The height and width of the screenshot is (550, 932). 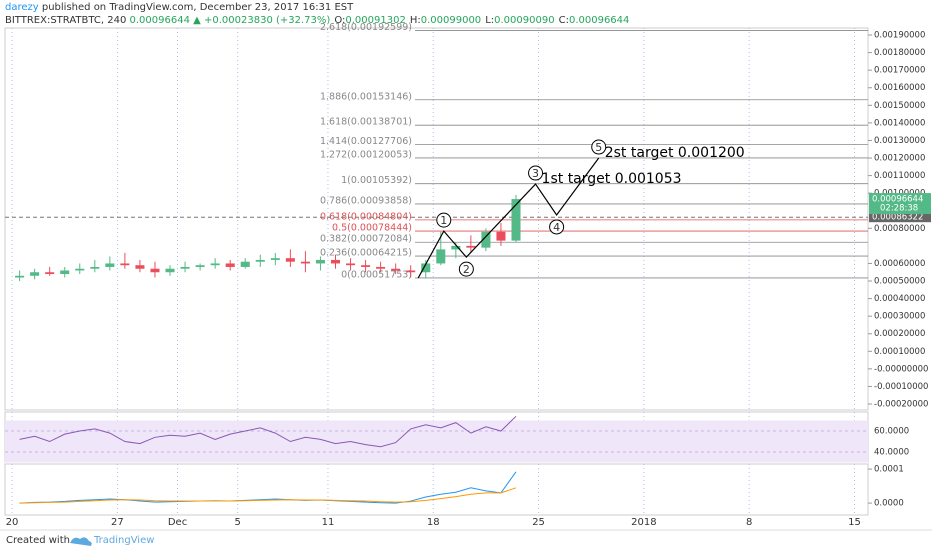 I want to click on y-tick-label: 0.00030000, so click(x=899, y=317).